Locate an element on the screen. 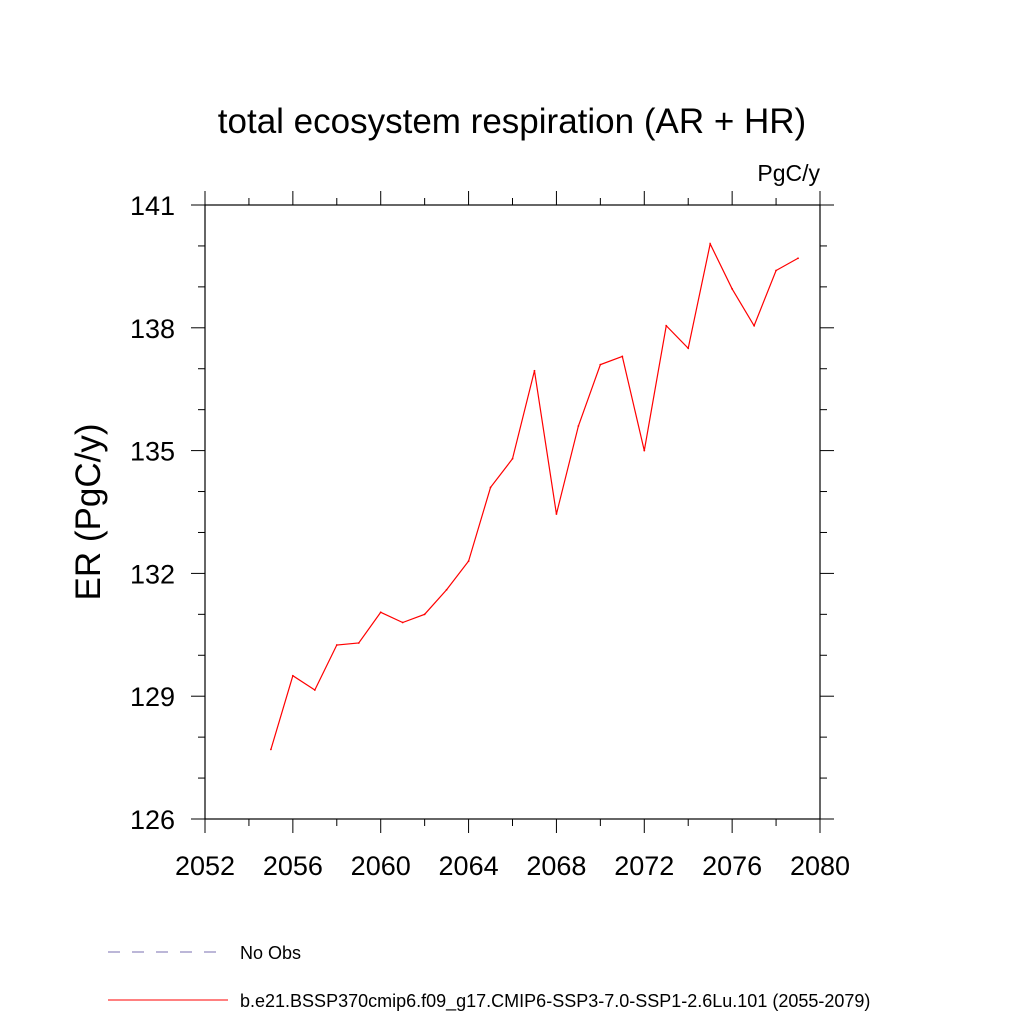  x-tick-label: 2060 is located at coordinates (381, 866).